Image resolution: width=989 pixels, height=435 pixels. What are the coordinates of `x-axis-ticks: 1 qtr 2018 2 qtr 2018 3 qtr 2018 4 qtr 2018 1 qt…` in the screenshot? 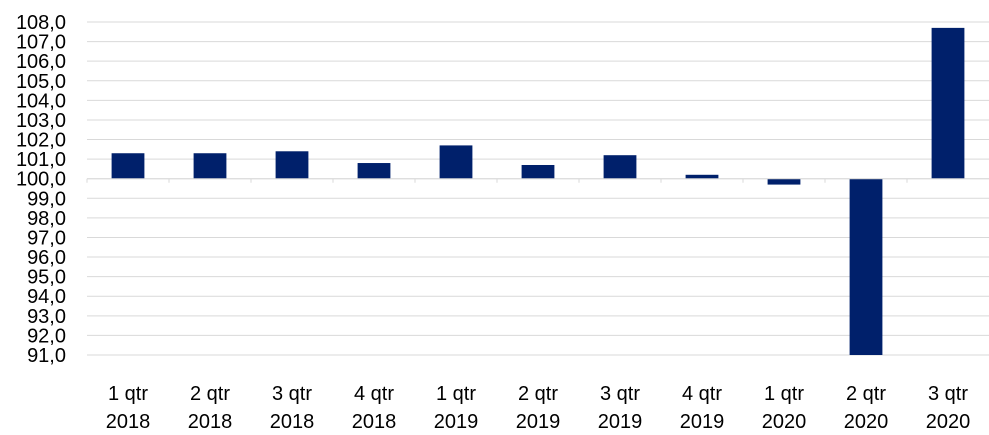 It's located at (538, 408).